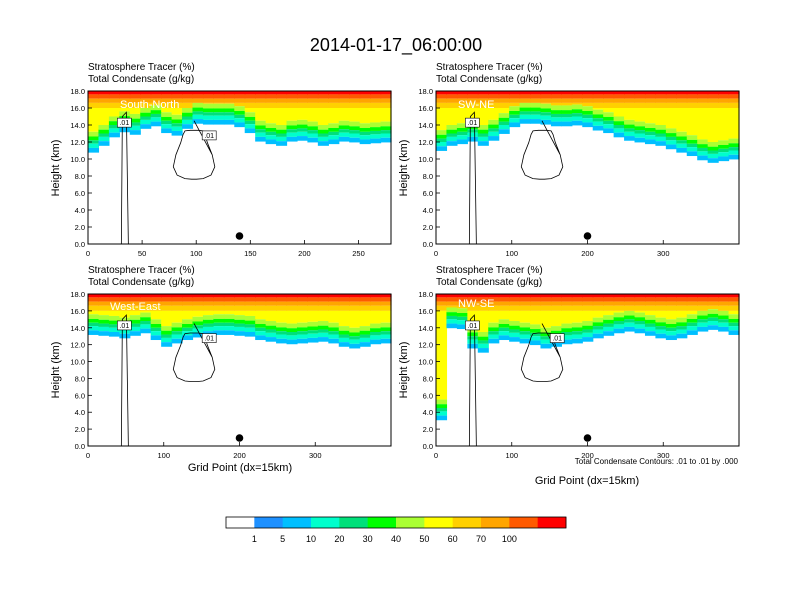 The height and width of the screenshot is (612, 792). I want to click on y-tick-label: 16.0, so click(425, 108).